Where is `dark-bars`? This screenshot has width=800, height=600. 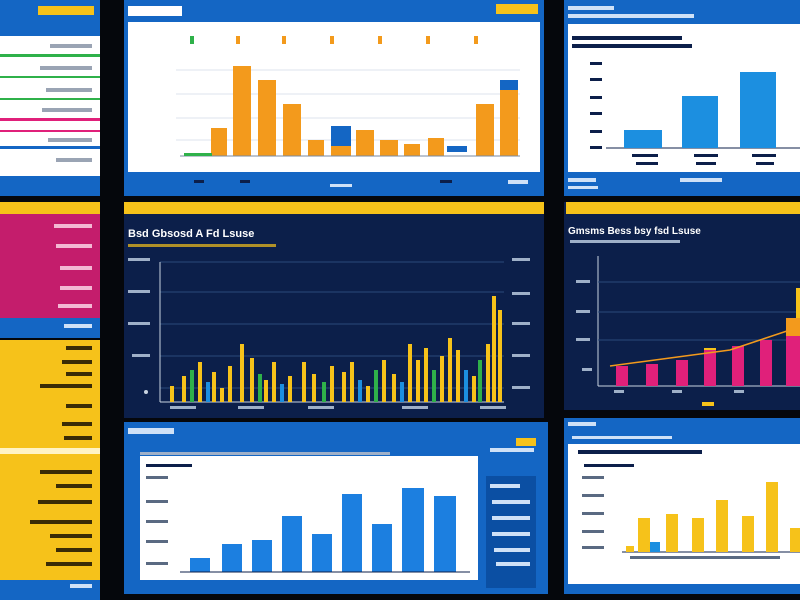
dark-bars is located at coordinates (336, 349).